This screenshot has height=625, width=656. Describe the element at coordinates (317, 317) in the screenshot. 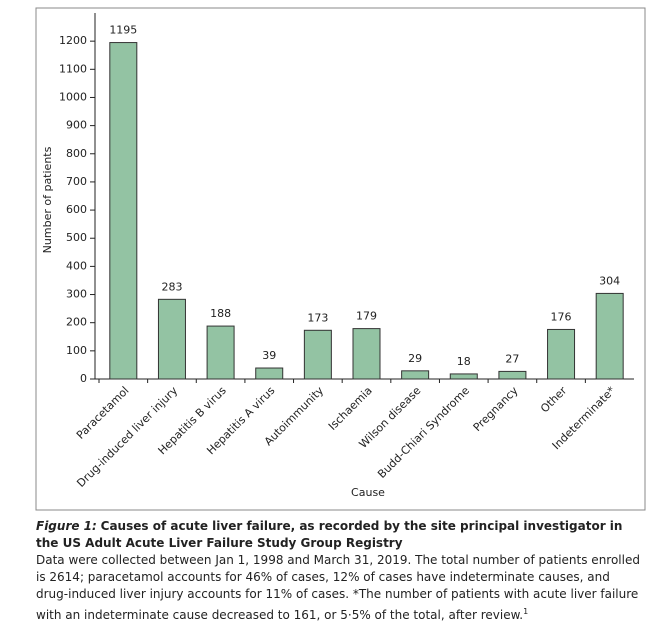

I see `value-label: 173` at that location.